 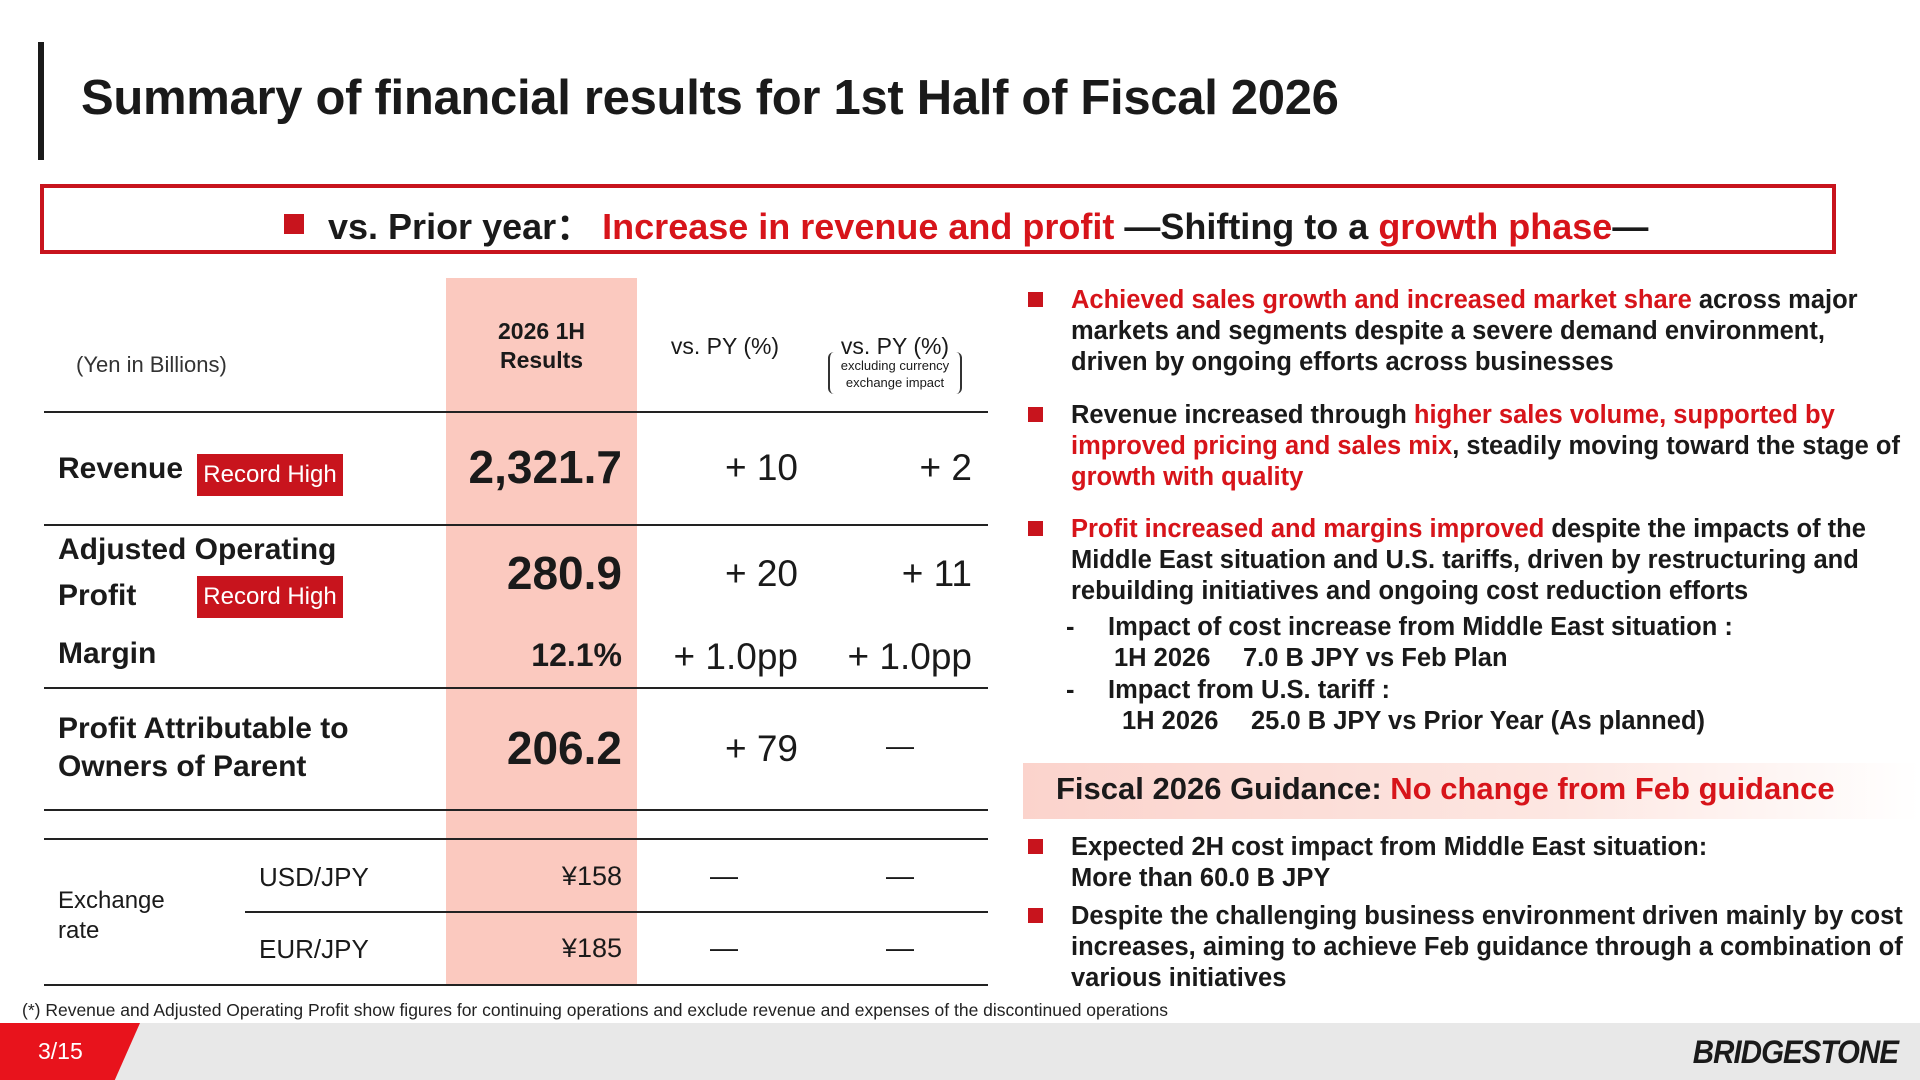 I want to click on banner-middle: —Shifting to a, so click(x=1246, y=226).